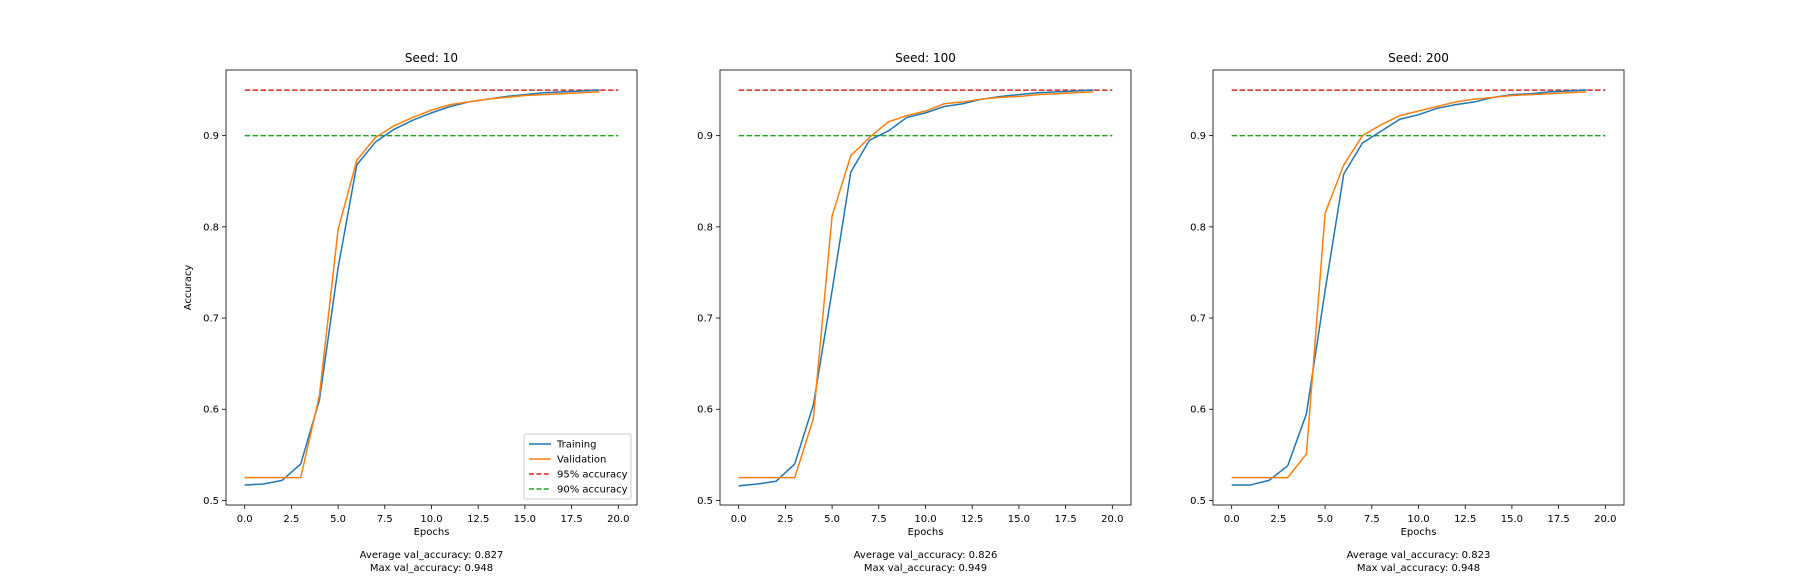 The image size is (1800, 576). What do you see at coordinates (431, 58) in the screenshot?
I see `chart-title: Seed: 10` at bounding box center [431, 58].